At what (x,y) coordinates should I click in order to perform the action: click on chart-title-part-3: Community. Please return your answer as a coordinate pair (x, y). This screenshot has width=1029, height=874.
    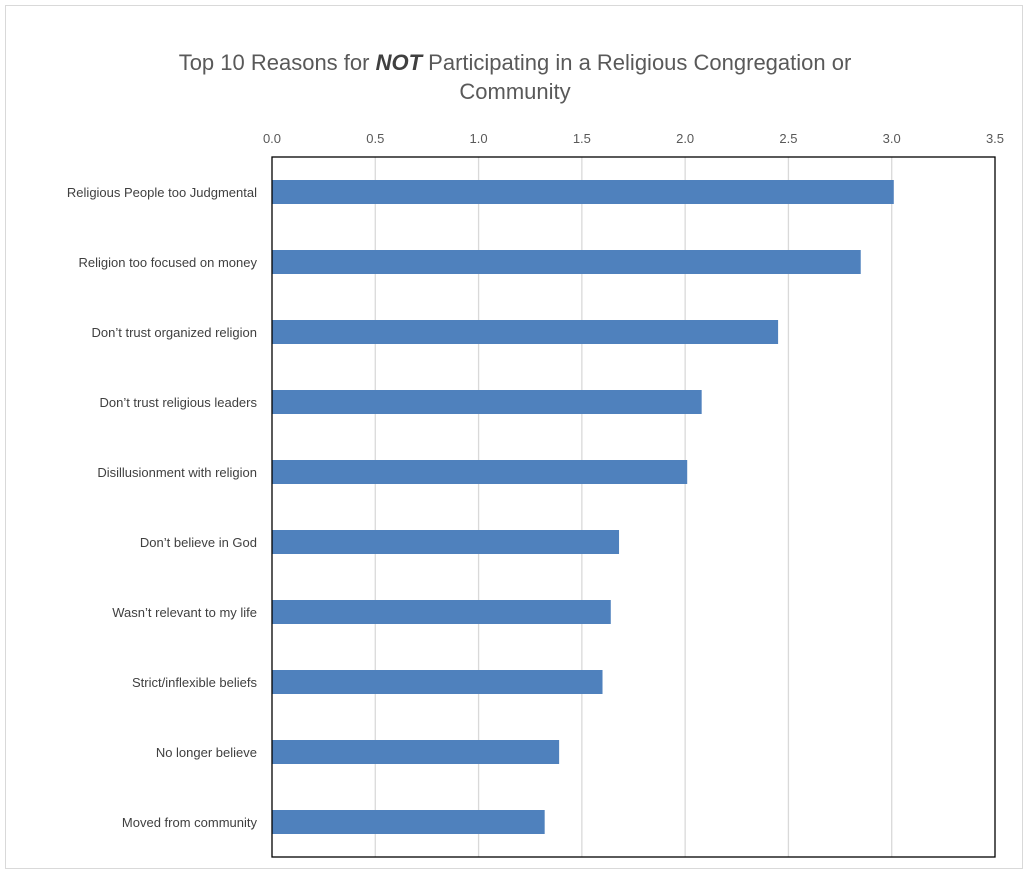
    Looking at the image, I should click on (515, 91).